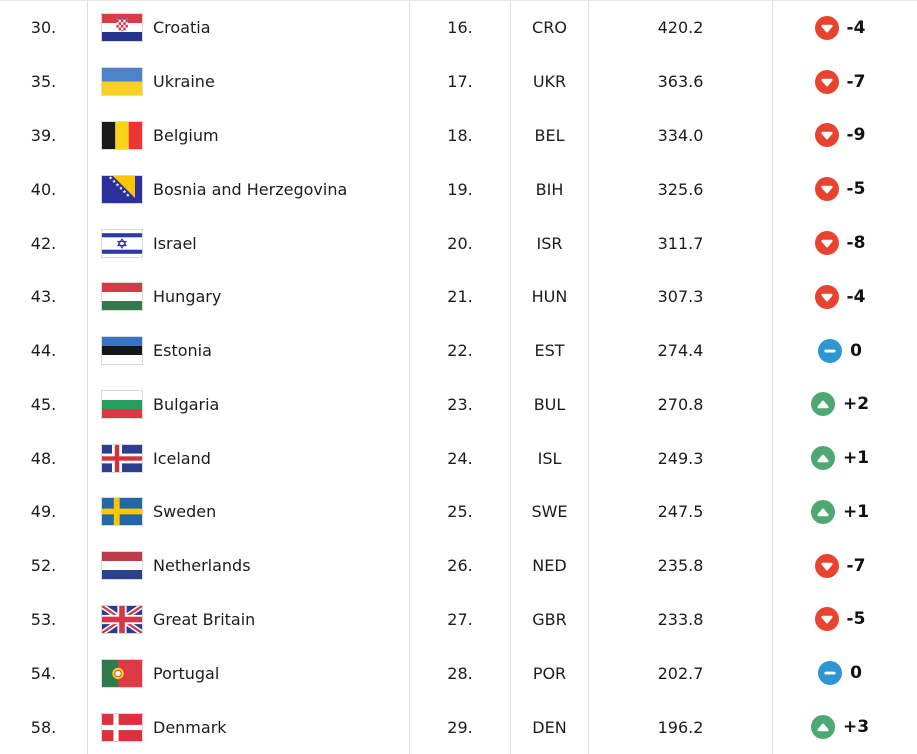  What do you see at coordinates (845, 189) in the screenshot?
I see `rank-change-cell: -5` at bounding box center [845, 189].